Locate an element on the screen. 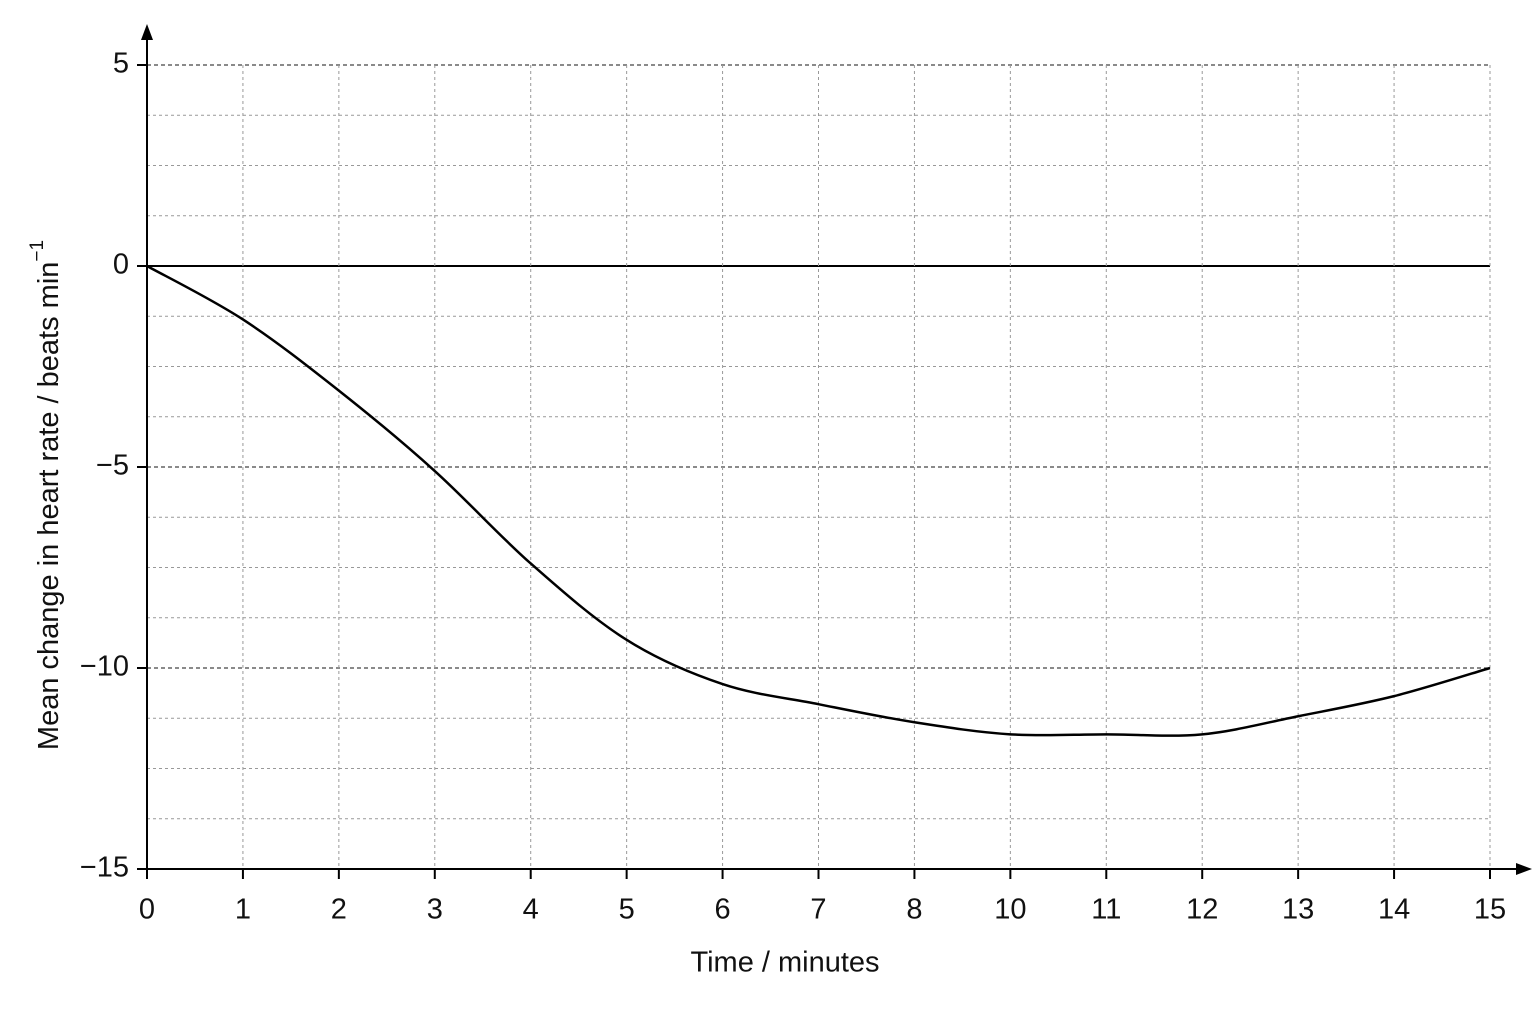  x-tick-label: 3 is located at coordinates (435, 910).